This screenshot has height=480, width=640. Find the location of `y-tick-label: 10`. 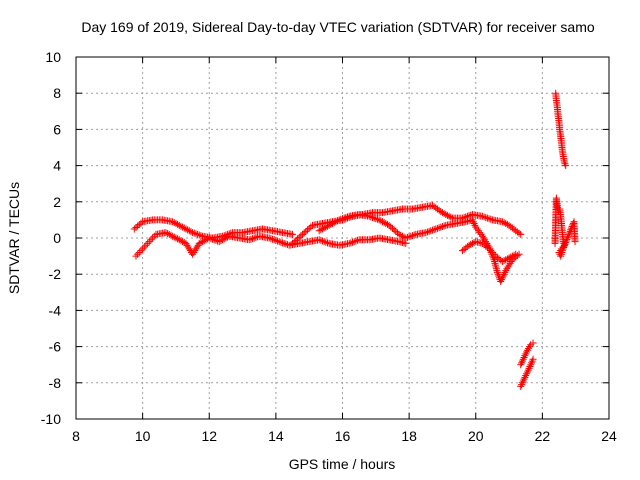

y-tick-label: 10 is located at coordinates (53, 57).